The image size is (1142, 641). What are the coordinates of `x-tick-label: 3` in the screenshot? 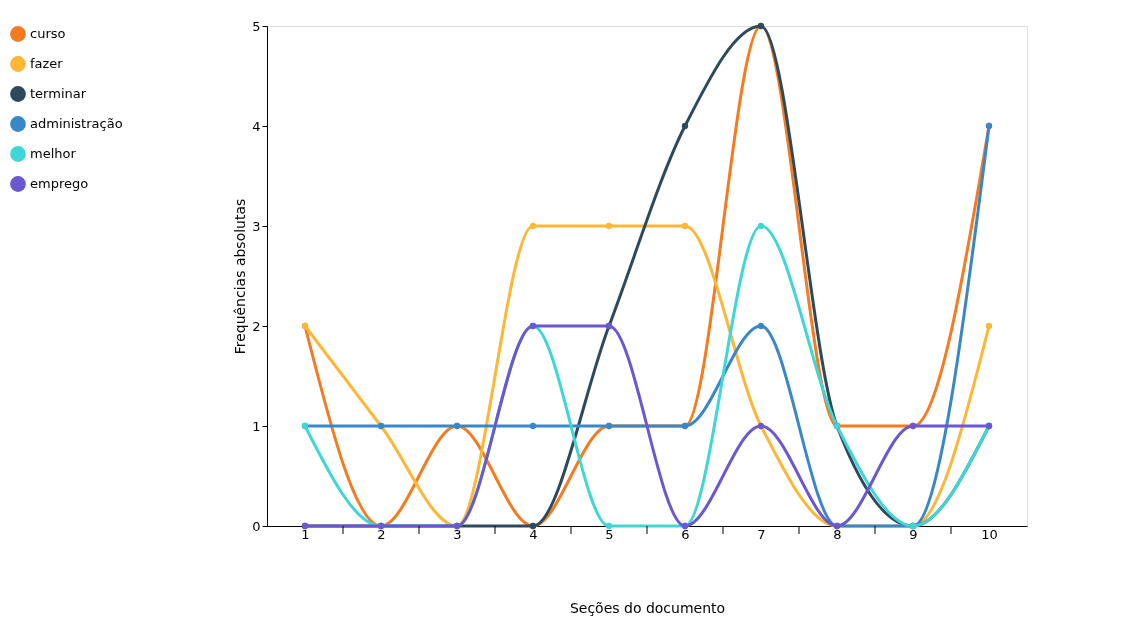 It's located at (457, 534).